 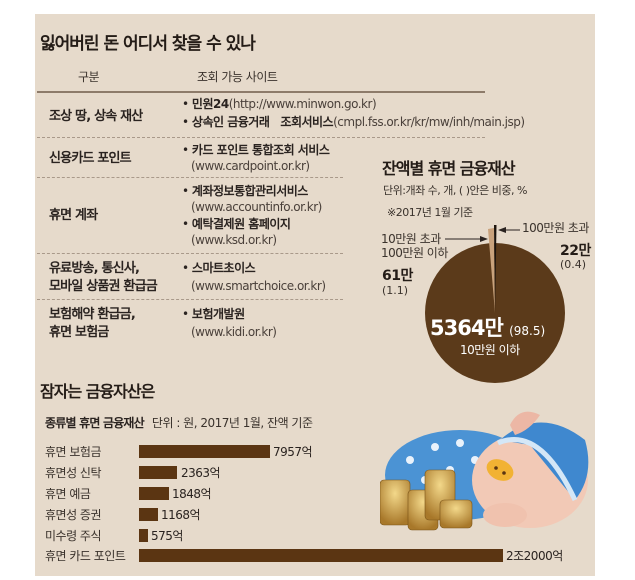 What do you see at coordinates (260, 150) in the screenshot?
I see `site-name: 카드 포인트 통합조회 서비스` at bounding box center [260, 150].